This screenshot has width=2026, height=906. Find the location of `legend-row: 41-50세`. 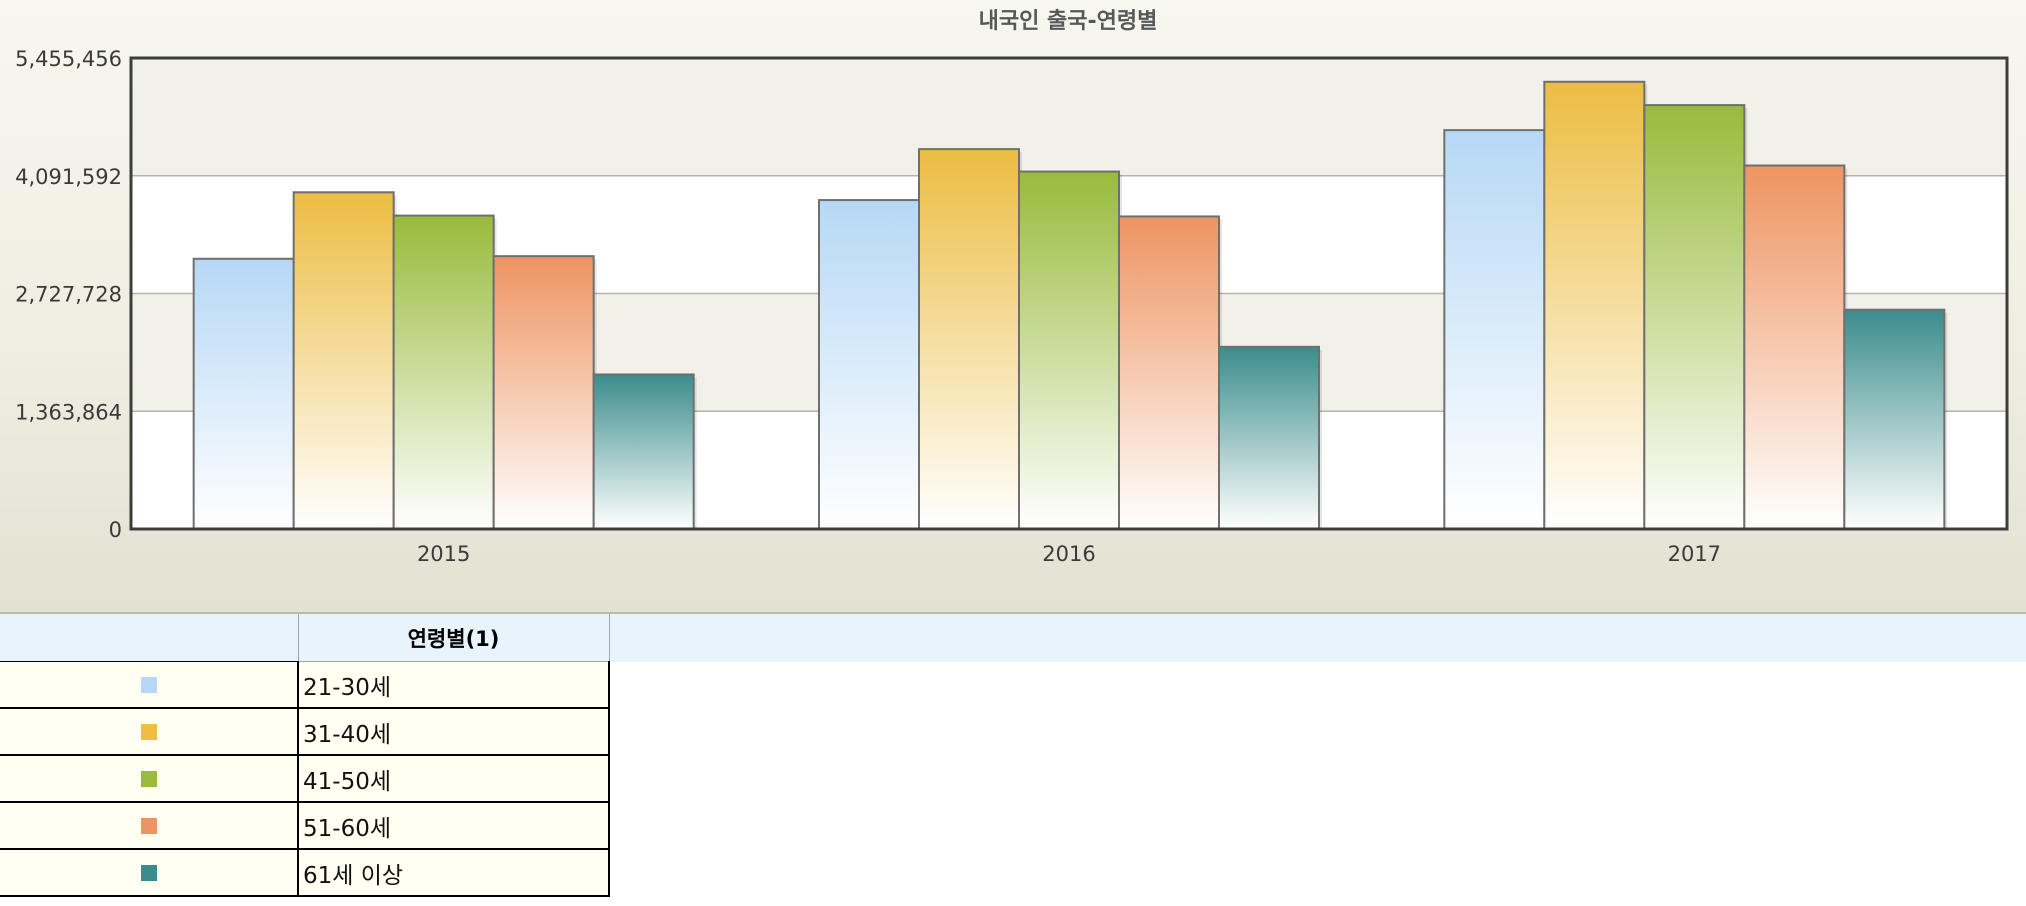

legend-row: 41-50세 is located at coordinates (1013, 778).